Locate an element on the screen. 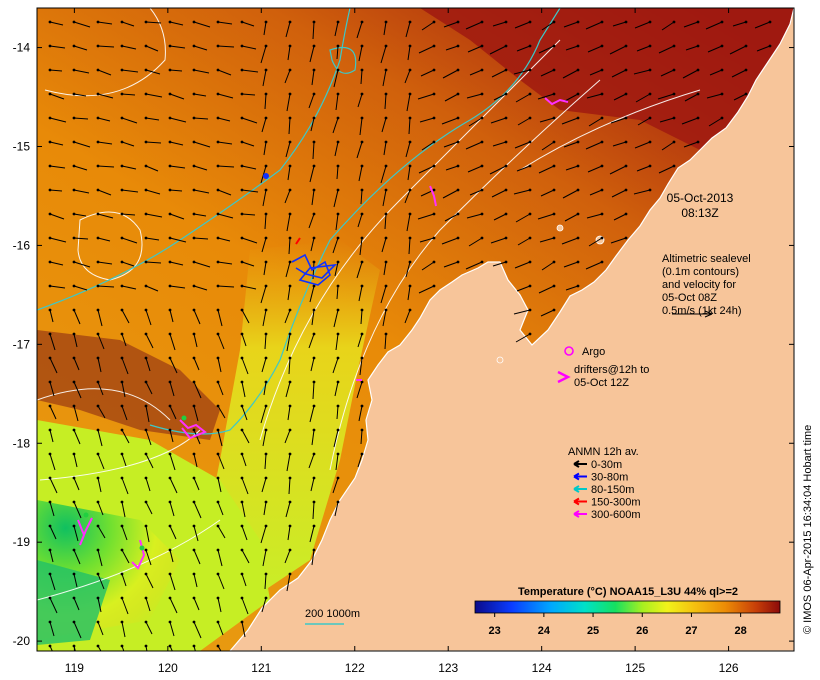 Image resolution: width=820 pixels, height=680 pixels. island is located at coordinates (560, 228).